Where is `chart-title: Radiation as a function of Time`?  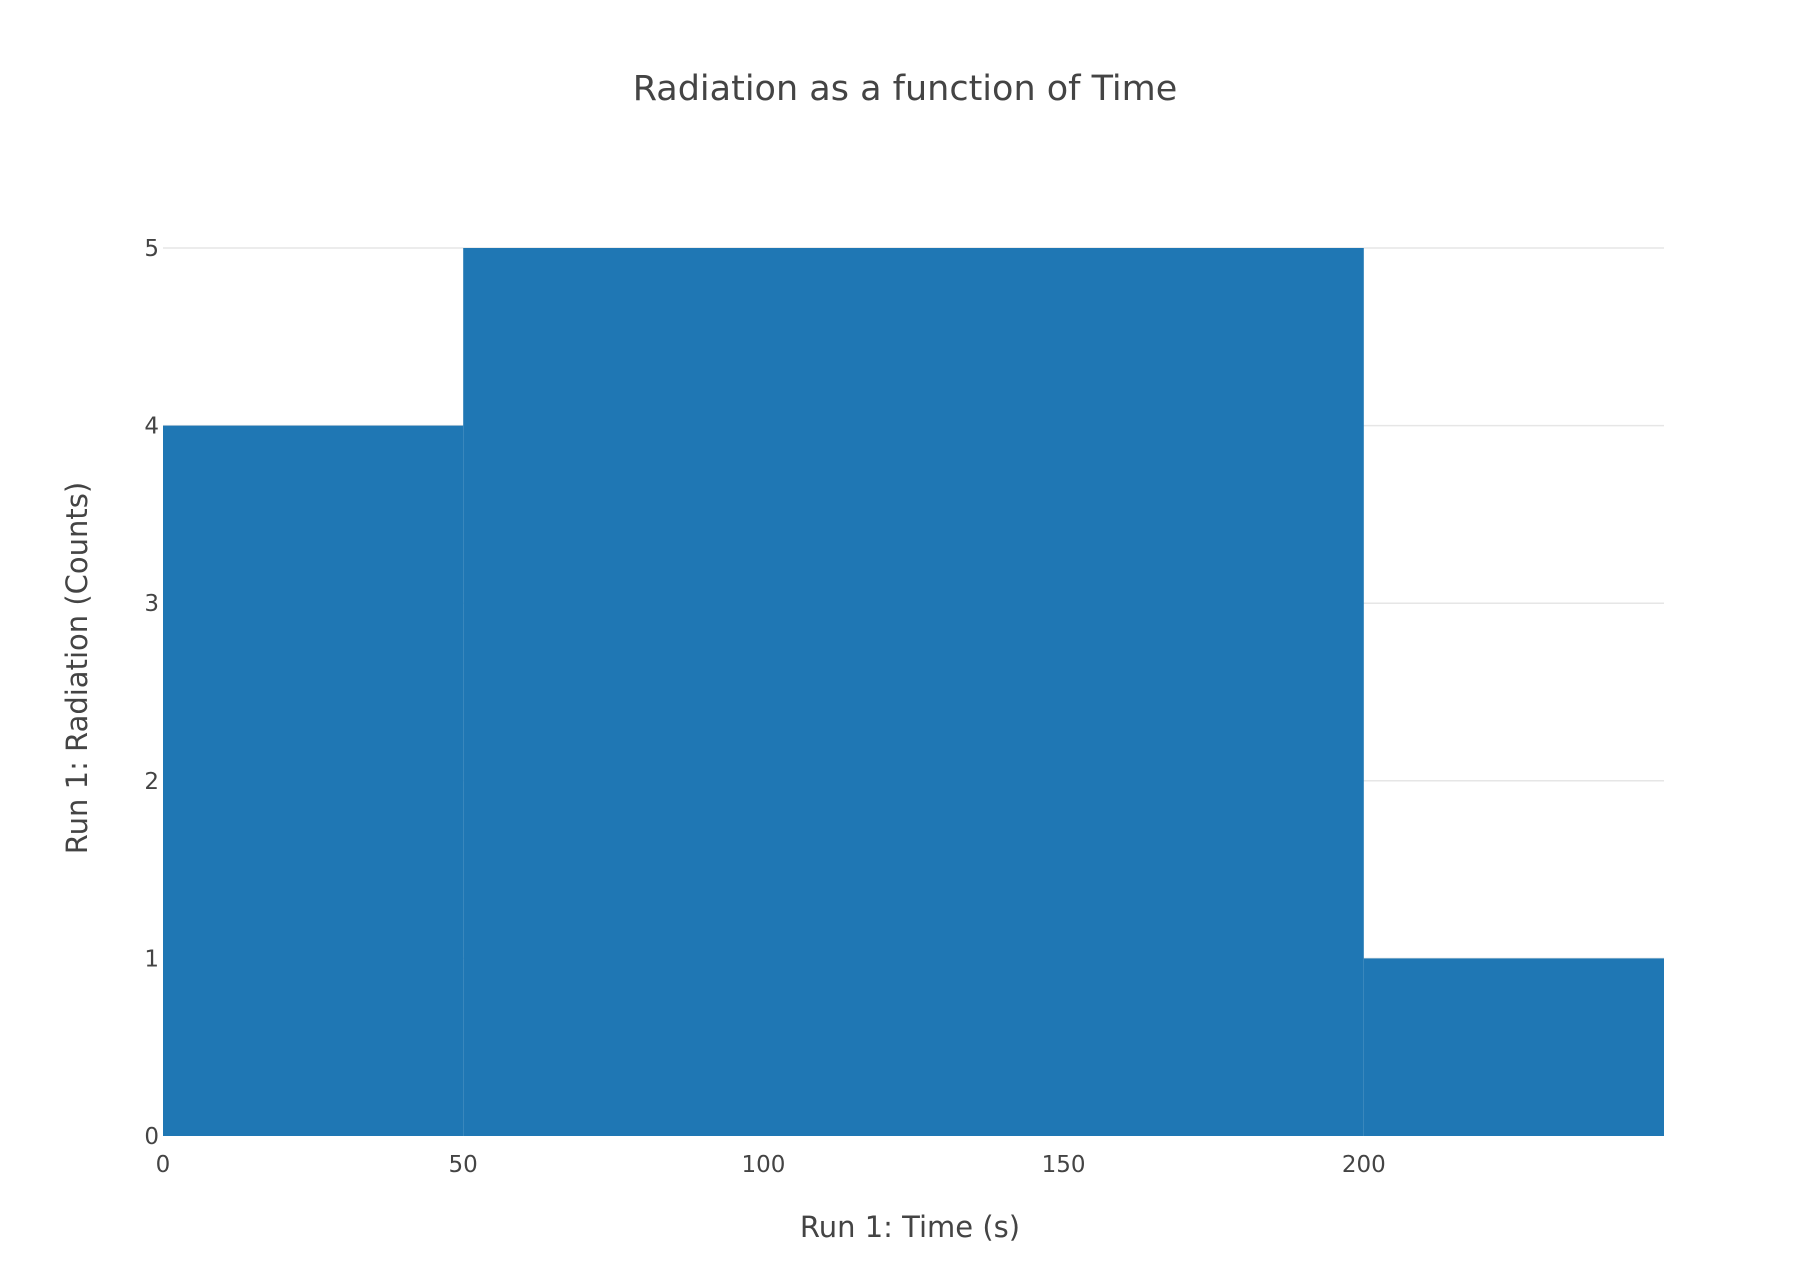 chart-title: Radiation as a function of Time is located at coordinates (905, 89).